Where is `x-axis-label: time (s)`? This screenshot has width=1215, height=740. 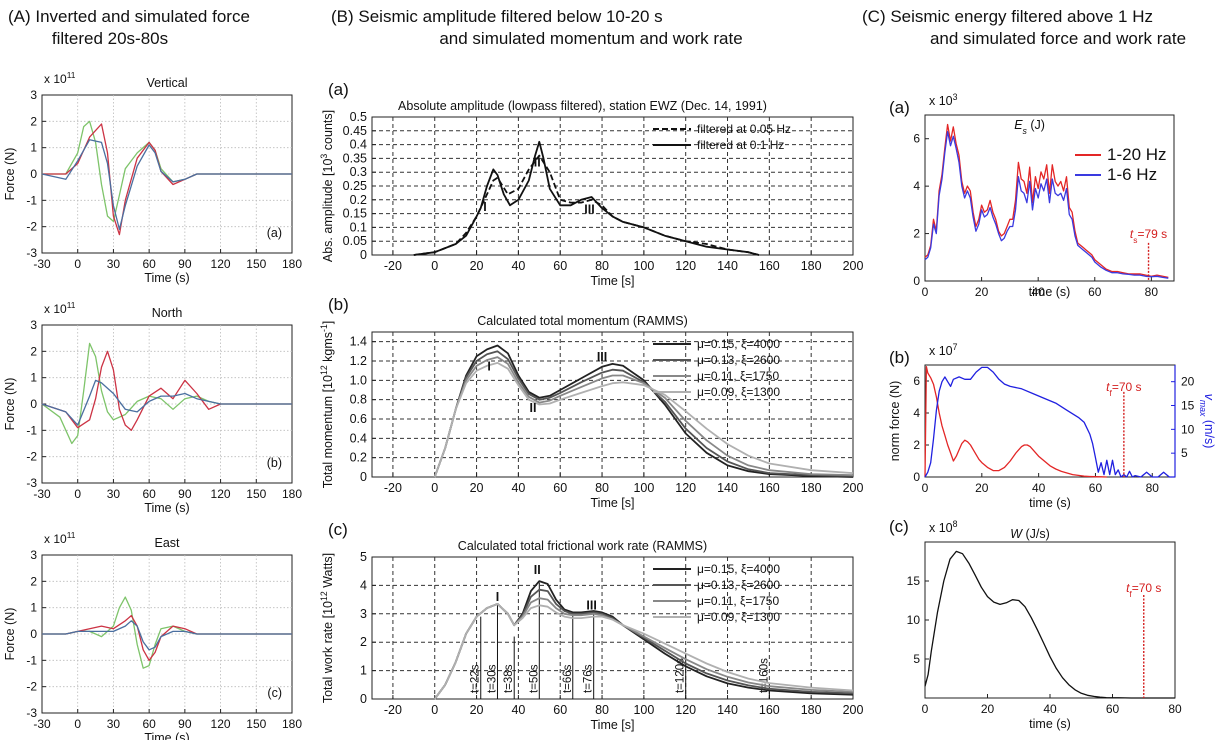
x-axis-label: time (s) is located at coordinates (1050, 724).